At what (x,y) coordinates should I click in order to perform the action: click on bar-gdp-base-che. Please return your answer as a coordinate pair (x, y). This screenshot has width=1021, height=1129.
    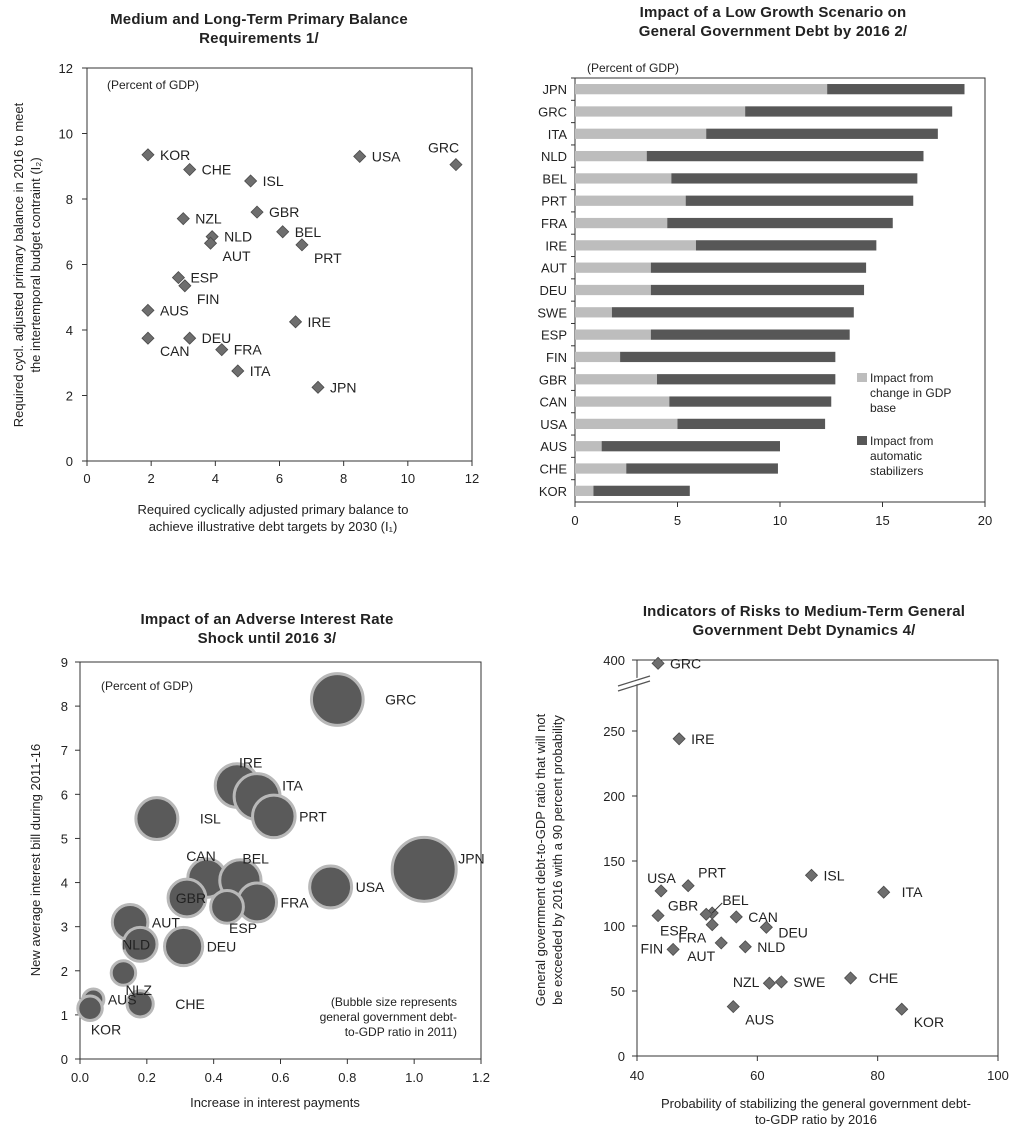
    Looking at the image, I should click on (601, 468).